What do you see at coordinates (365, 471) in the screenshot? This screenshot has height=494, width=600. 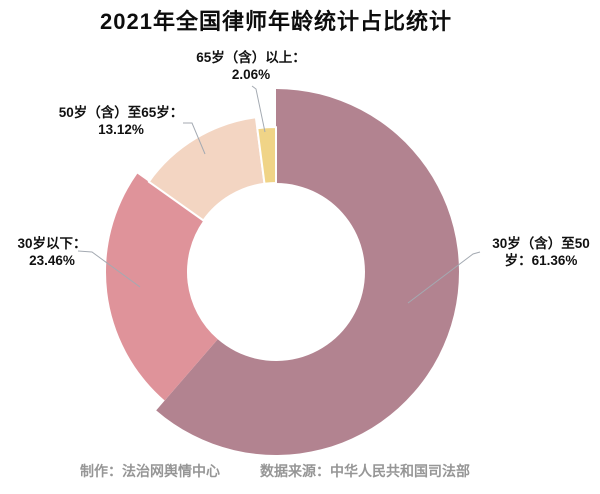 I see `footer-source: 数据来源：中华人民共和国司法部` at bounding box center [365, 471].